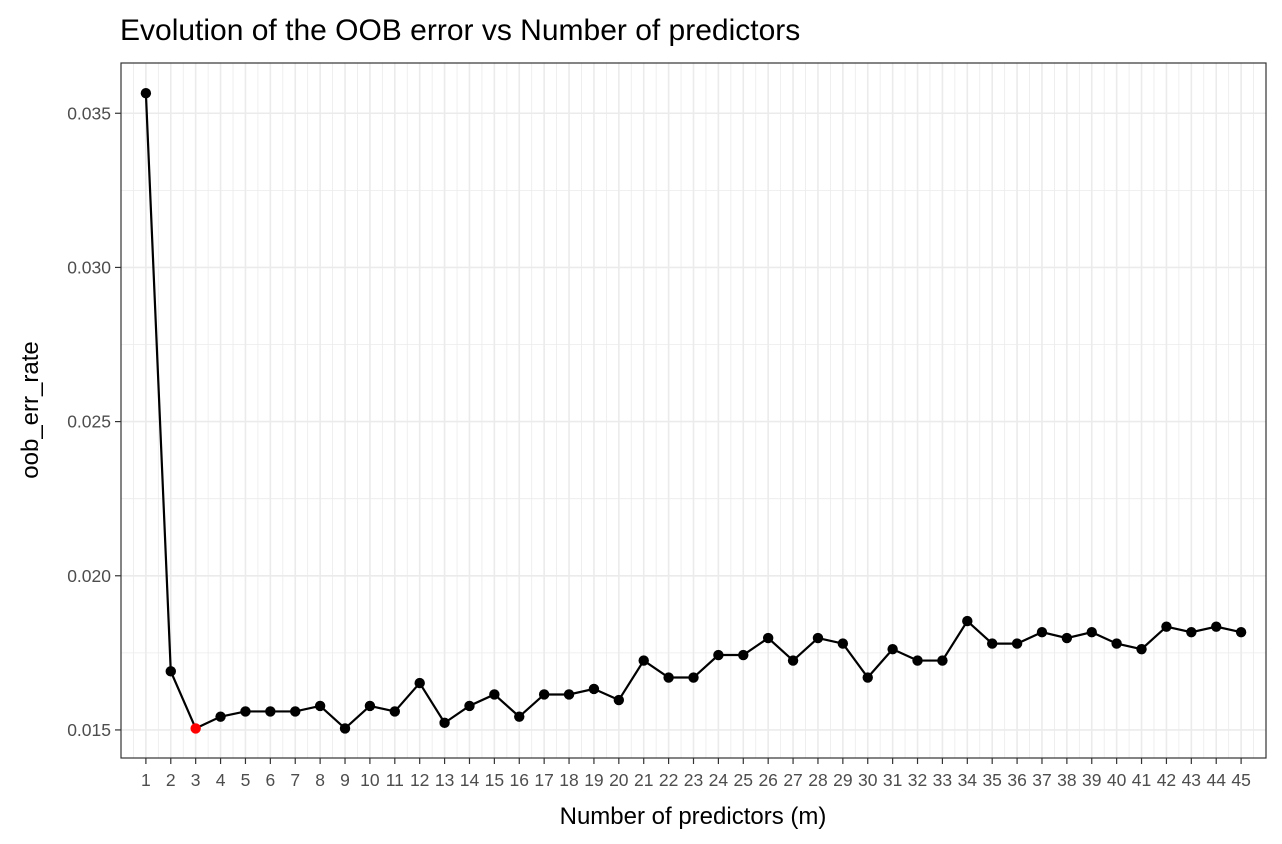 This screenshot has height=844, width=1282. What do you see at coordinates (146, 780) in the screenshot?
I see `x-tick-label: 1` at bounding box center [146, 780].